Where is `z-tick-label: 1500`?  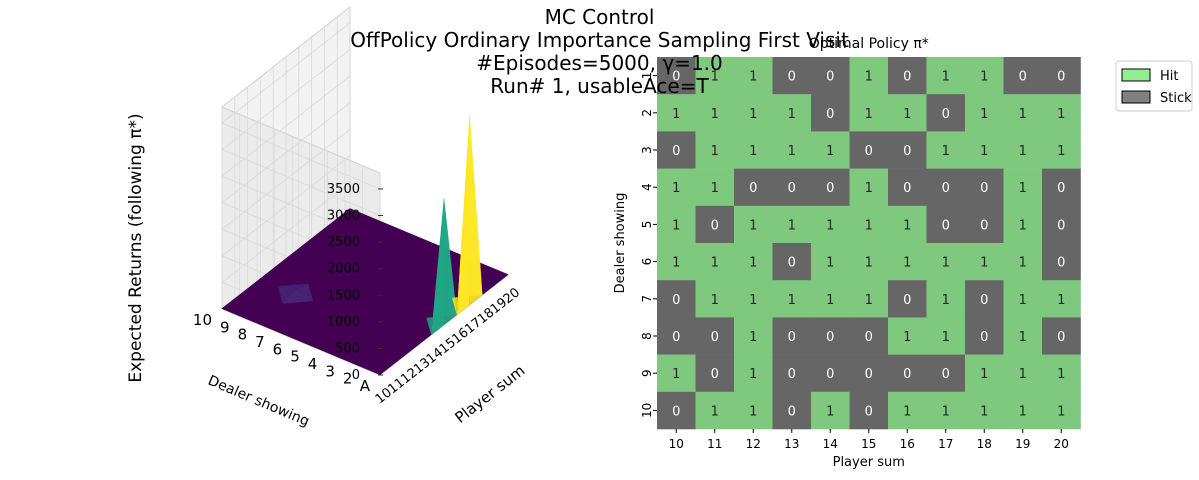 z-tick-label: 1500 is located at coordinates (343, 295).